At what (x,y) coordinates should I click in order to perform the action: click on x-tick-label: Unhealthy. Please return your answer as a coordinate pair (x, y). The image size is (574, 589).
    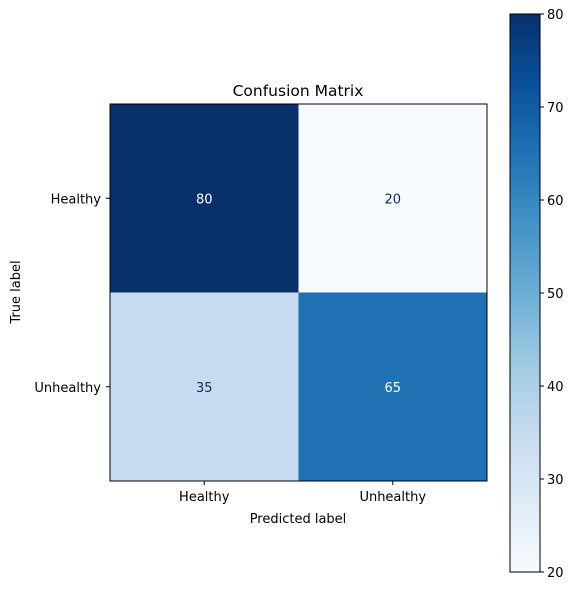
    Looking at the image, I should click on (392, 497).